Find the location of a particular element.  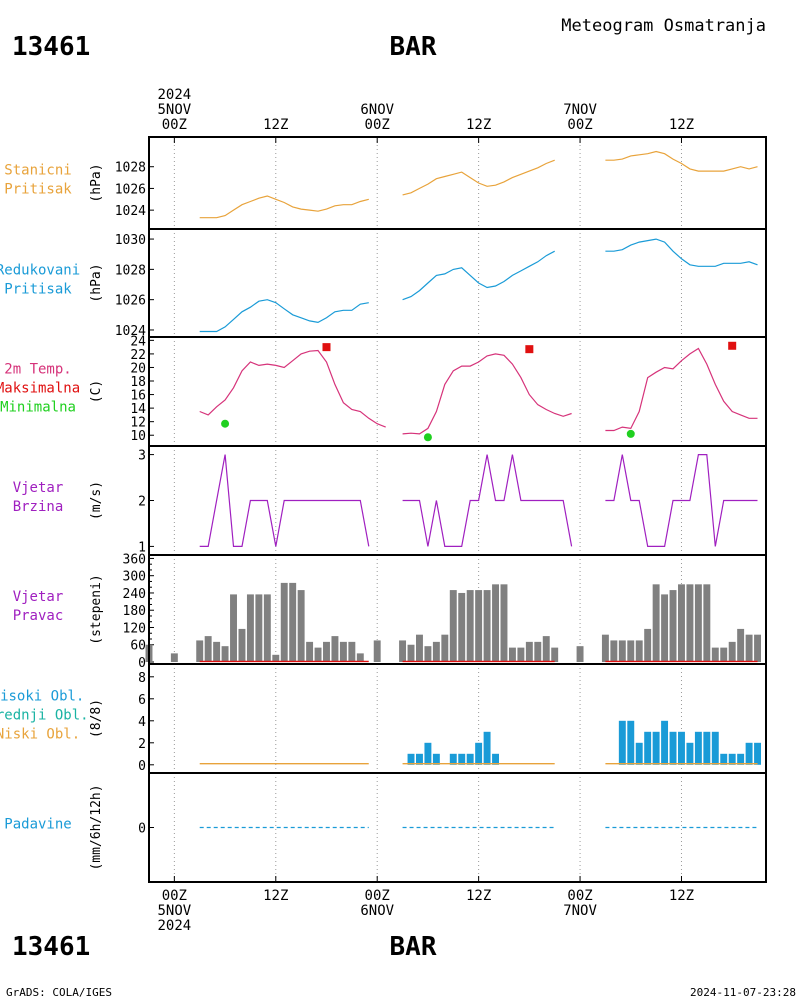

x-tick-label-top: 12Z is located at coordinates (275, 125).